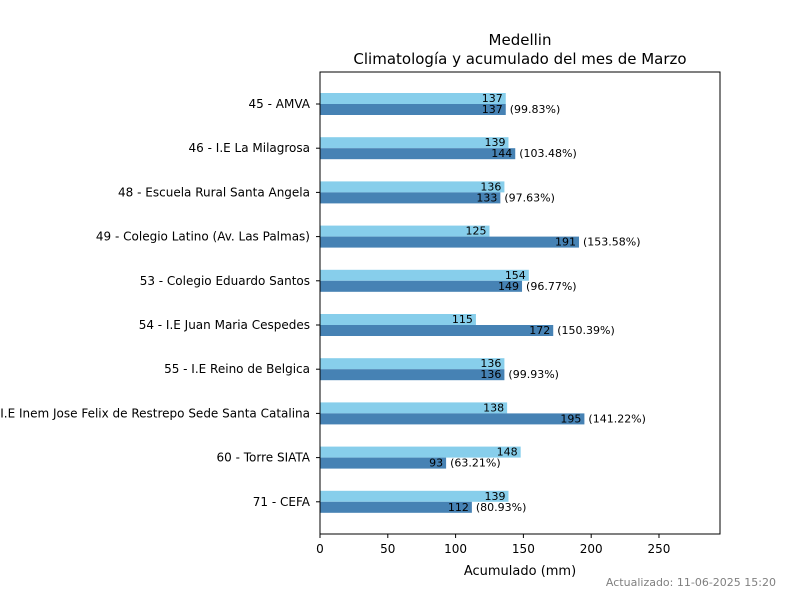 The width and height of the screenshot is (800, 600). Describe the element at coordinates (548, 153) in the screenshot. I see `bar-percent-label: (103.48%)` at that location.